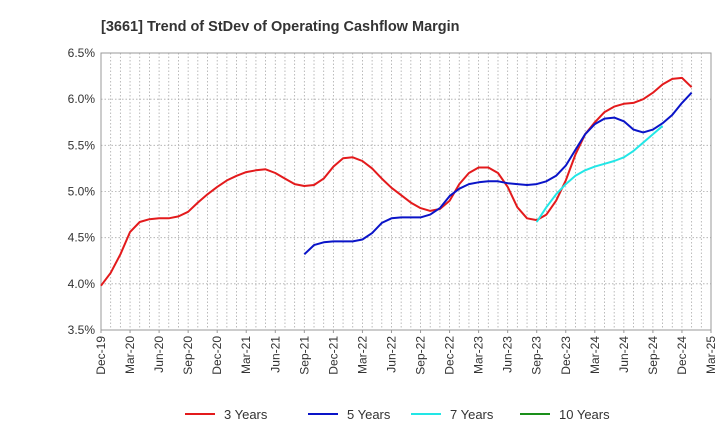  What do you see at coordinates (682, 355) in the screenshot?
I see `x-tick-label: Dec-24` at bounding box center [682, 355].